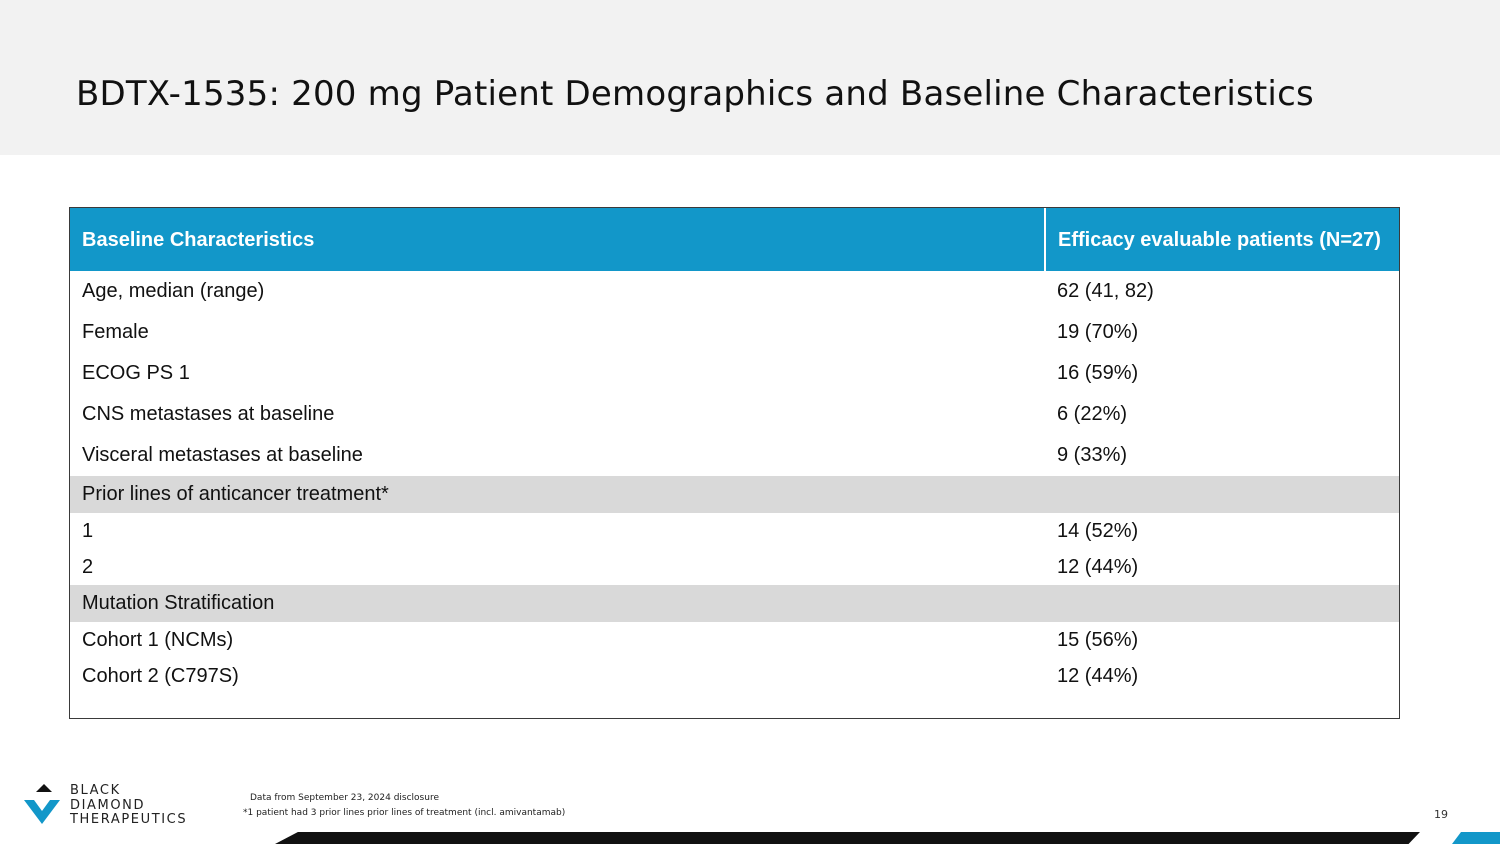 This screenshot has height=844, width=1500. Describe the element at coordinates (557, 239) in the screenshot. I see `header-baseline-characteristics: Baseline Characteristics` at that location.